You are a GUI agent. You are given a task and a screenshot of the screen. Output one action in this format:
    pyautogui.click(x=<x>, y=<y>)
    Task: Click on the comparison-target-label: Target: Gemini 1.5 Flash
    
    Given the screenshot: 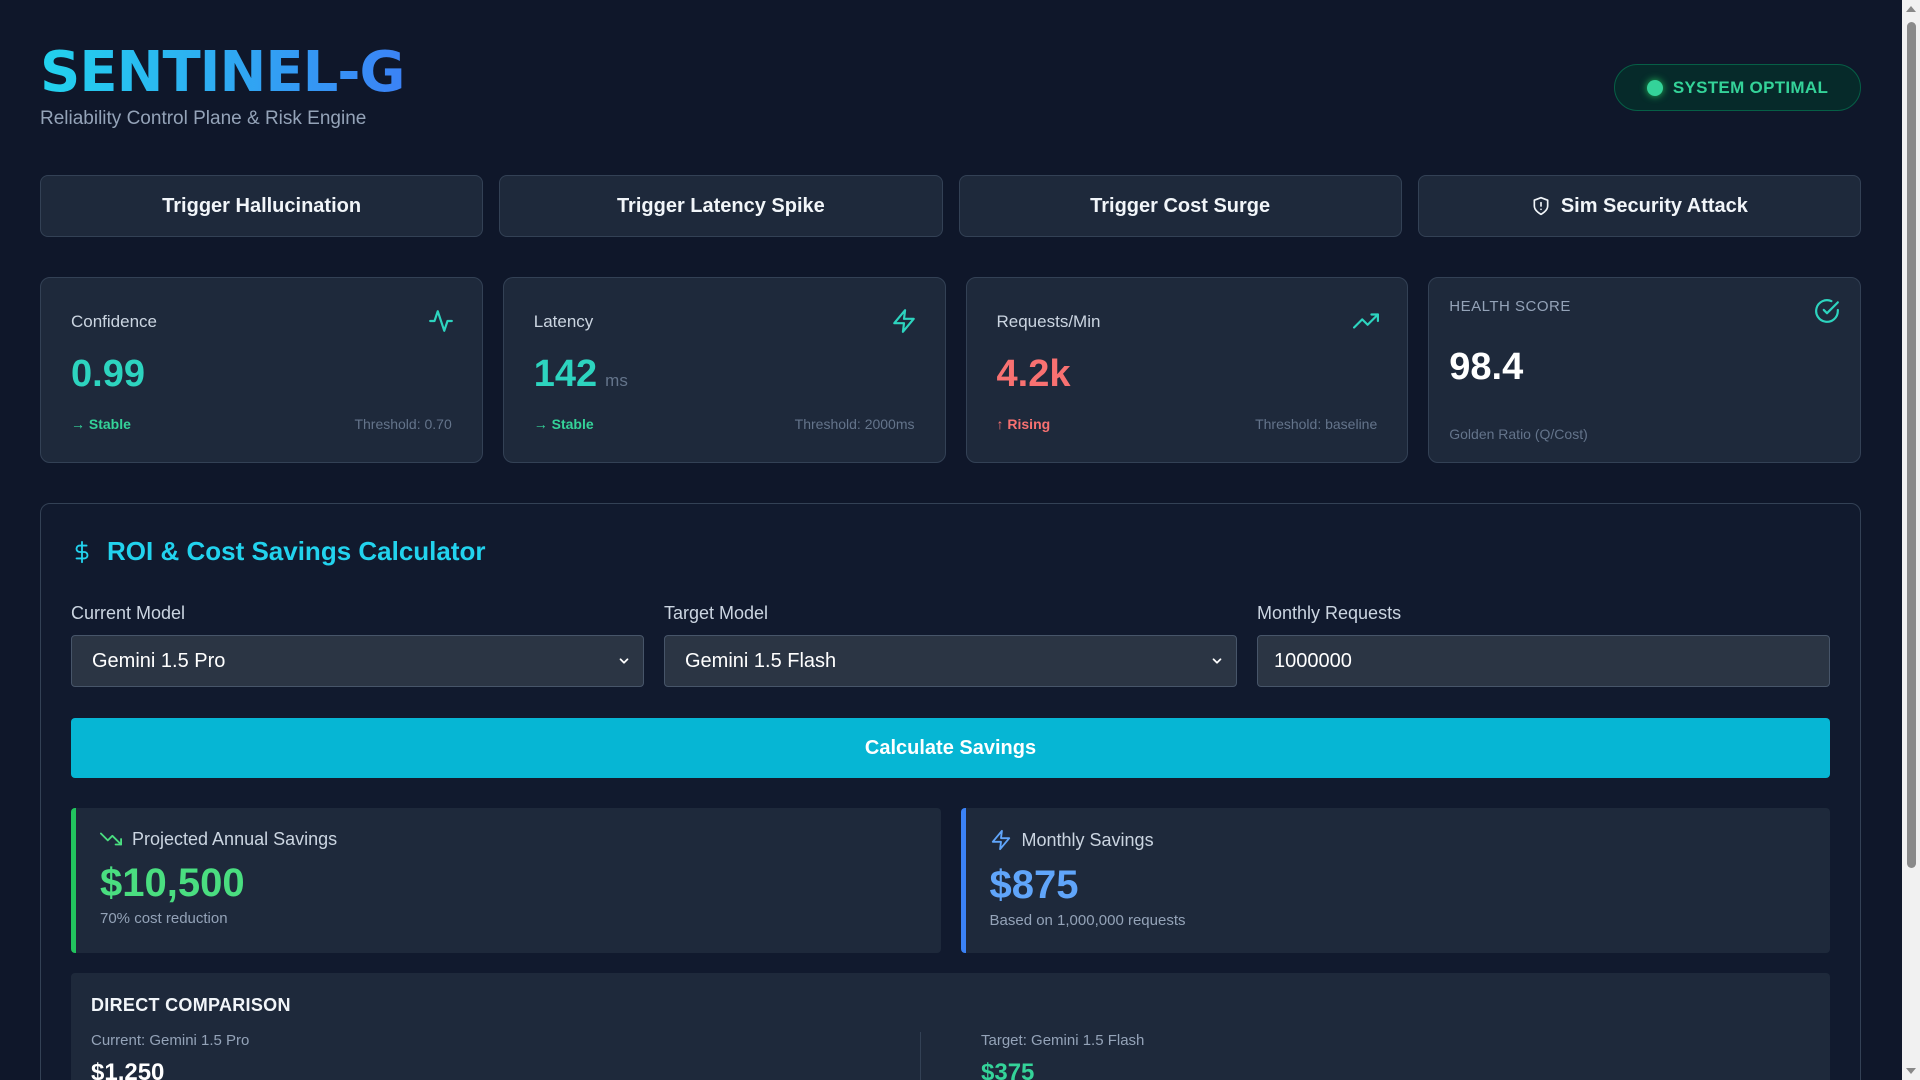 What is the action you would take?
    pyautogui.click(x=1063, y=1040)
    